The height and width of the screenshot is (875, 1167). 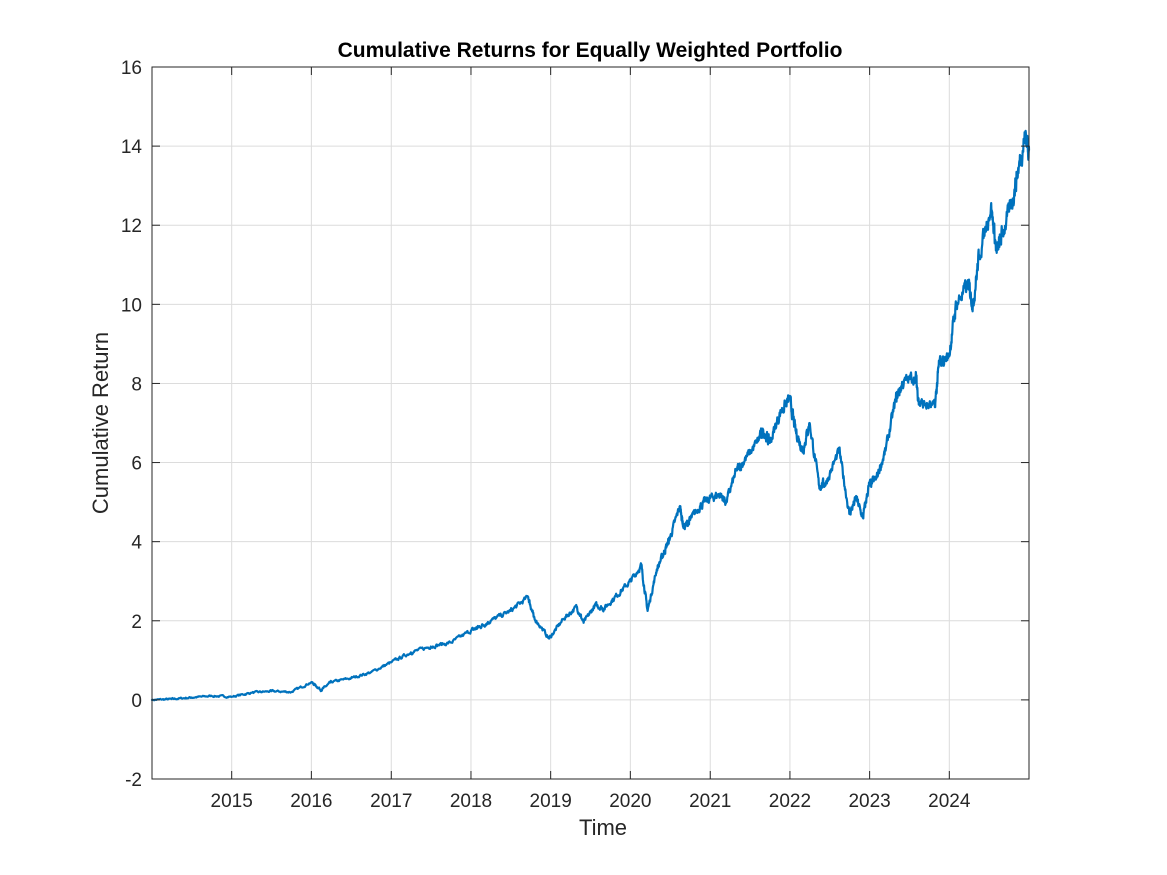 I want to click on y-tick-label: 14, so click(x=132, y=147).